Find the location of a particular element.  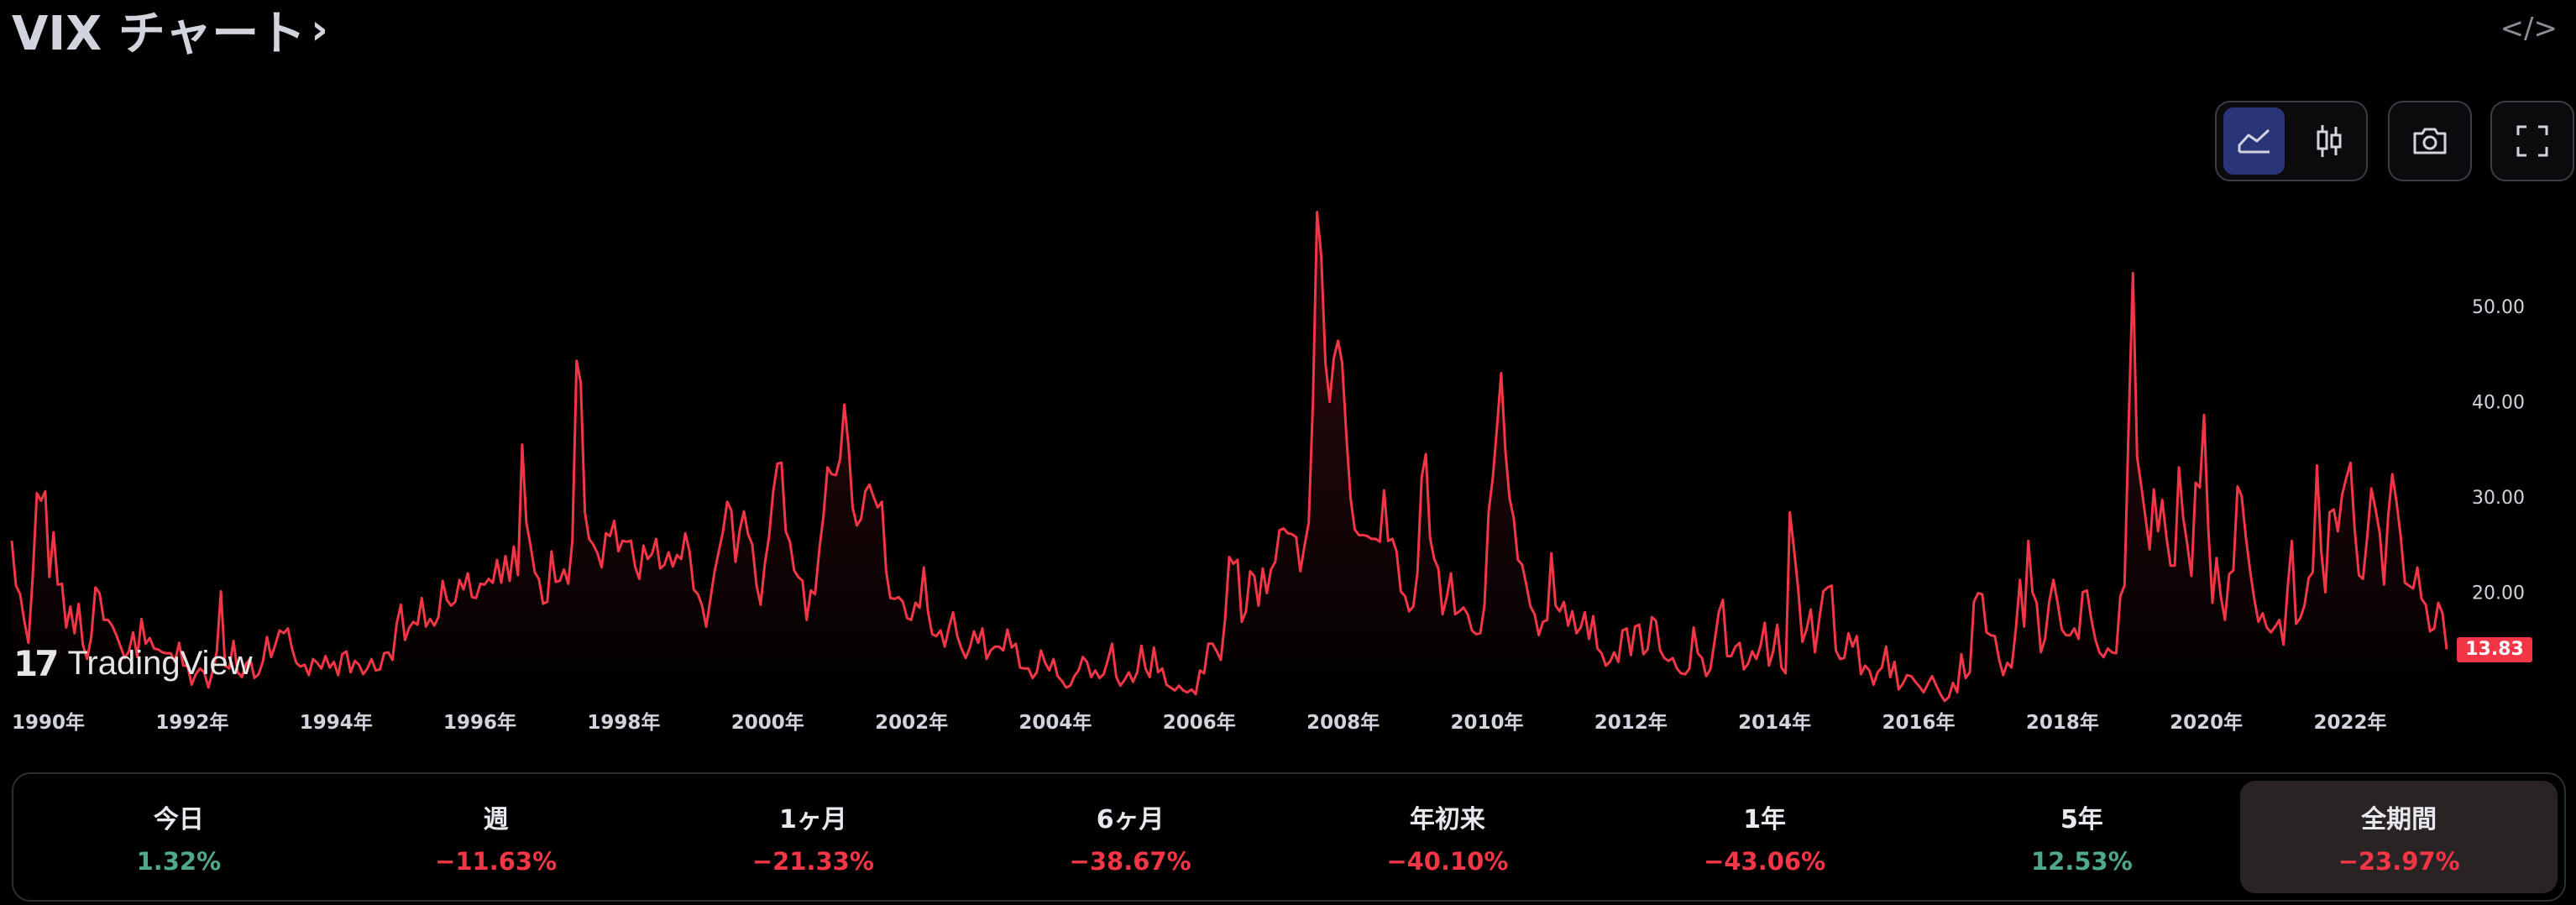

period-tab: 1ヶ月 −21.33% is located at coordinates (814, 837).